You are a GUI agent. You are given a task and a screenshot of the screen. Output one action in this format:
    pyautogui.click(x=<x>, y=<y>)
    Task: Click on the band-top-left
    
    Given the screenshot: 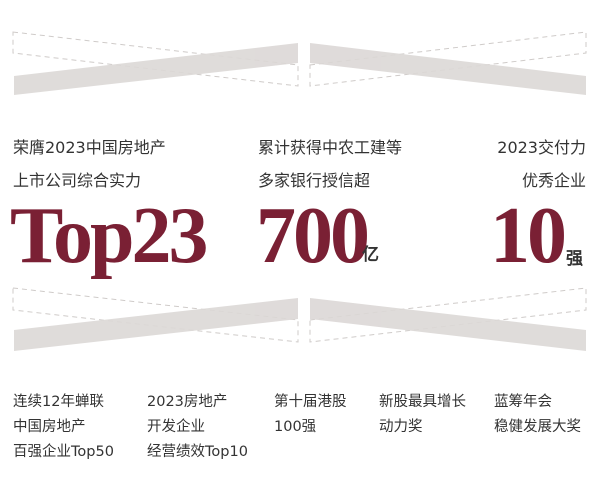 What is the action you would take?
    pyautogui.click(x=156, y=69)
    